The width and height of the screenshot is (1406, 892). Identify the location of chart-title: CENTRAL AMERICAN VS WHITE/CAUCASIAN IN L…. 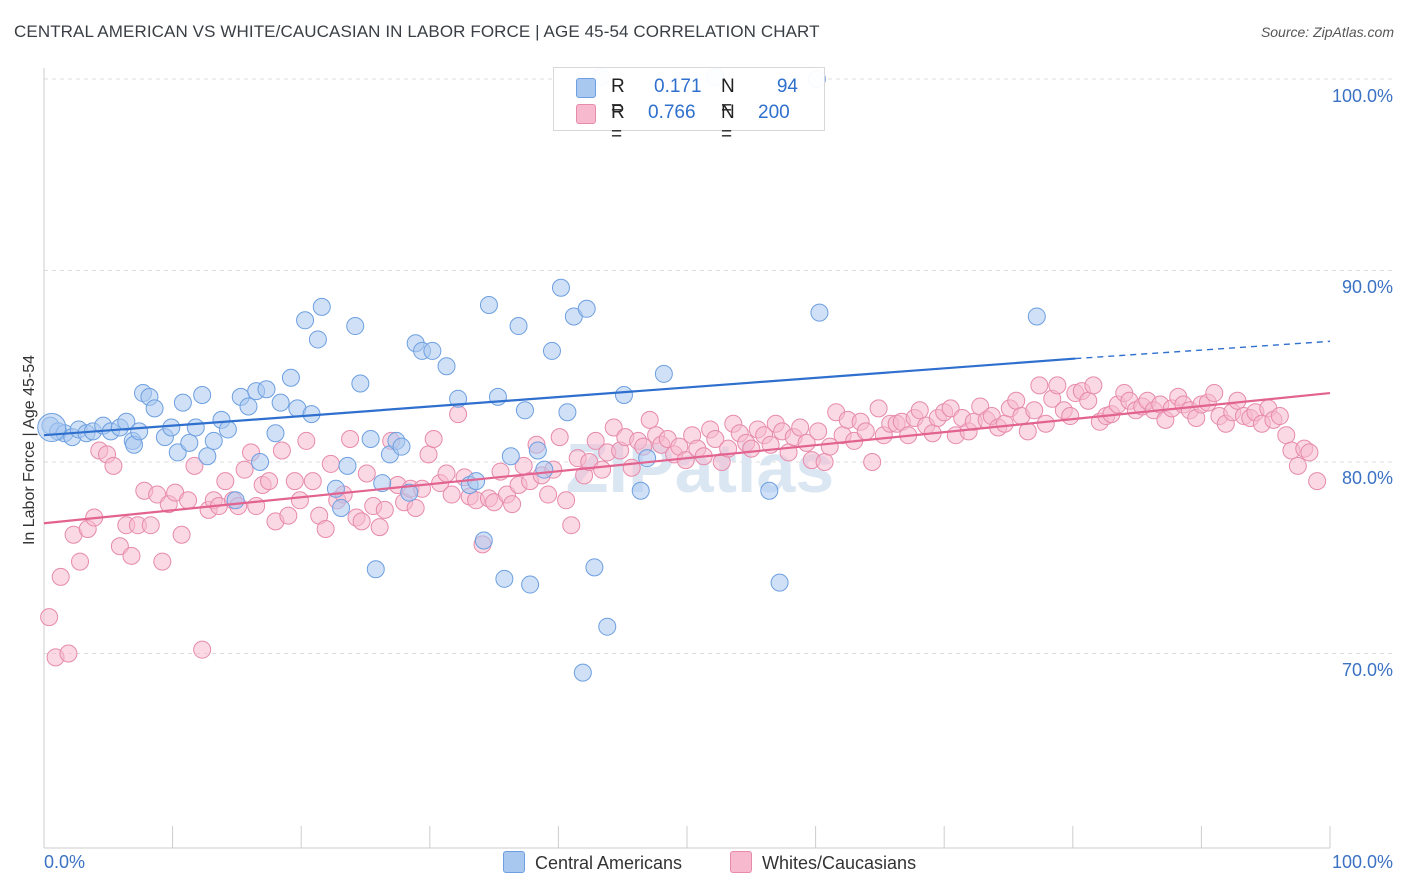
(417, 31).